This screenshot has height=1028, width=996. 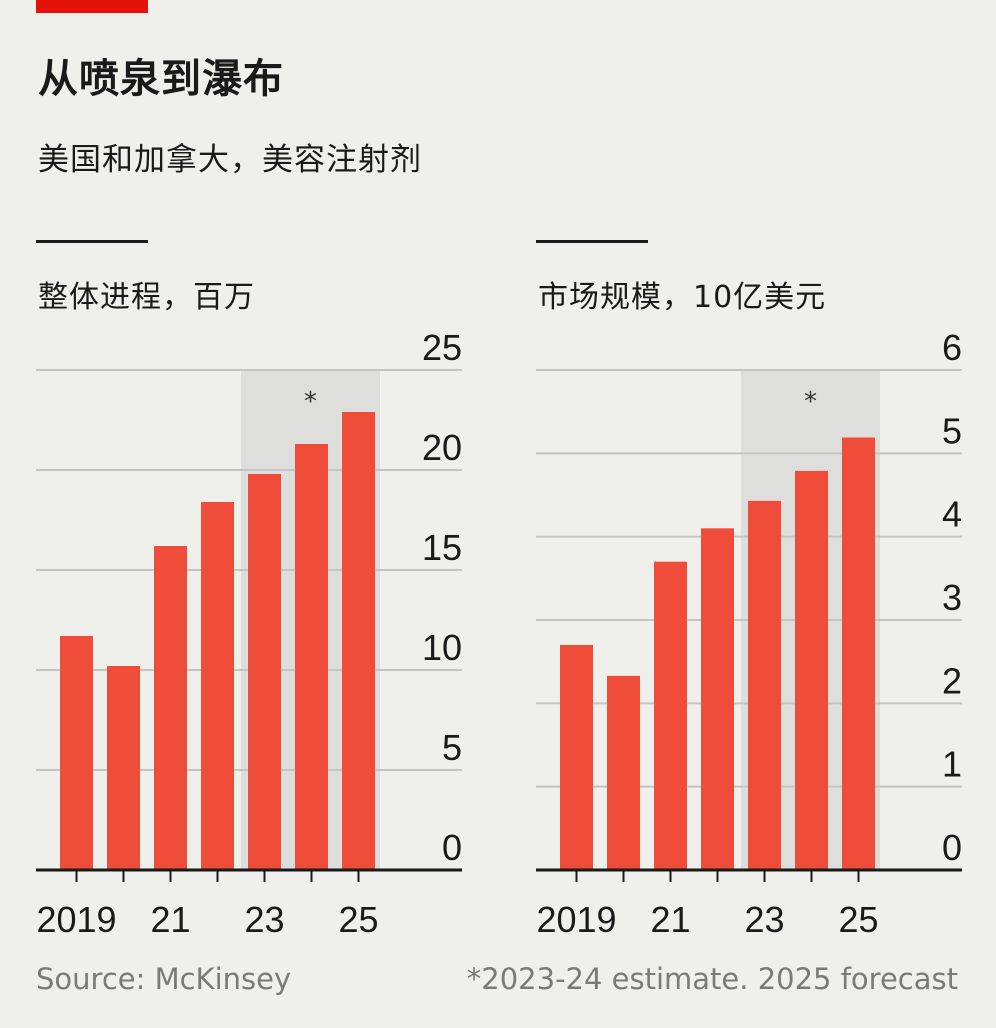 What do you see at coordinates (92, 6) in the screenshot?
I see `brand-tag` at bounding box center [92, 6].